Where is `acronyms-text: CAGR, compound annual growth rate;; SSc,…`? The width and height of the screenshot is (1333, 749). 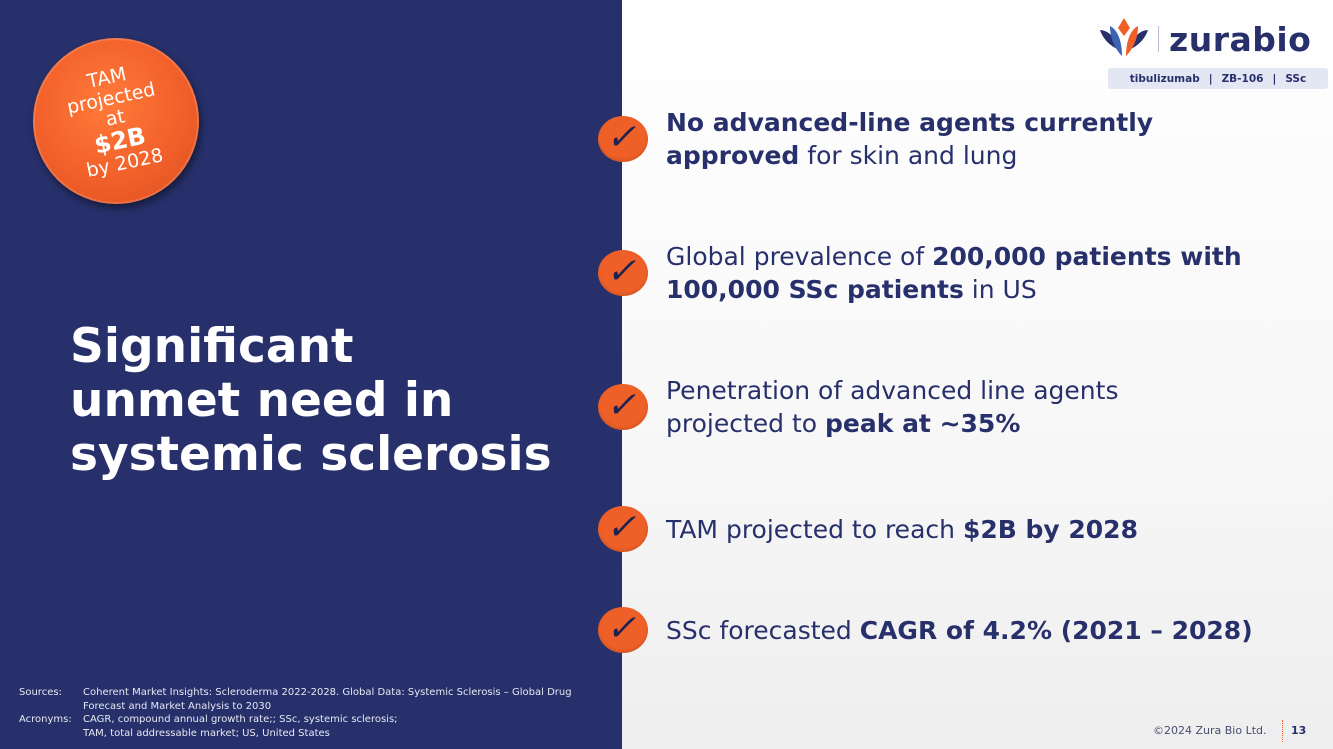 acronyms-text: CAGR, compound annual growth rate;; SSc,… is located at coordinates (346, 726).